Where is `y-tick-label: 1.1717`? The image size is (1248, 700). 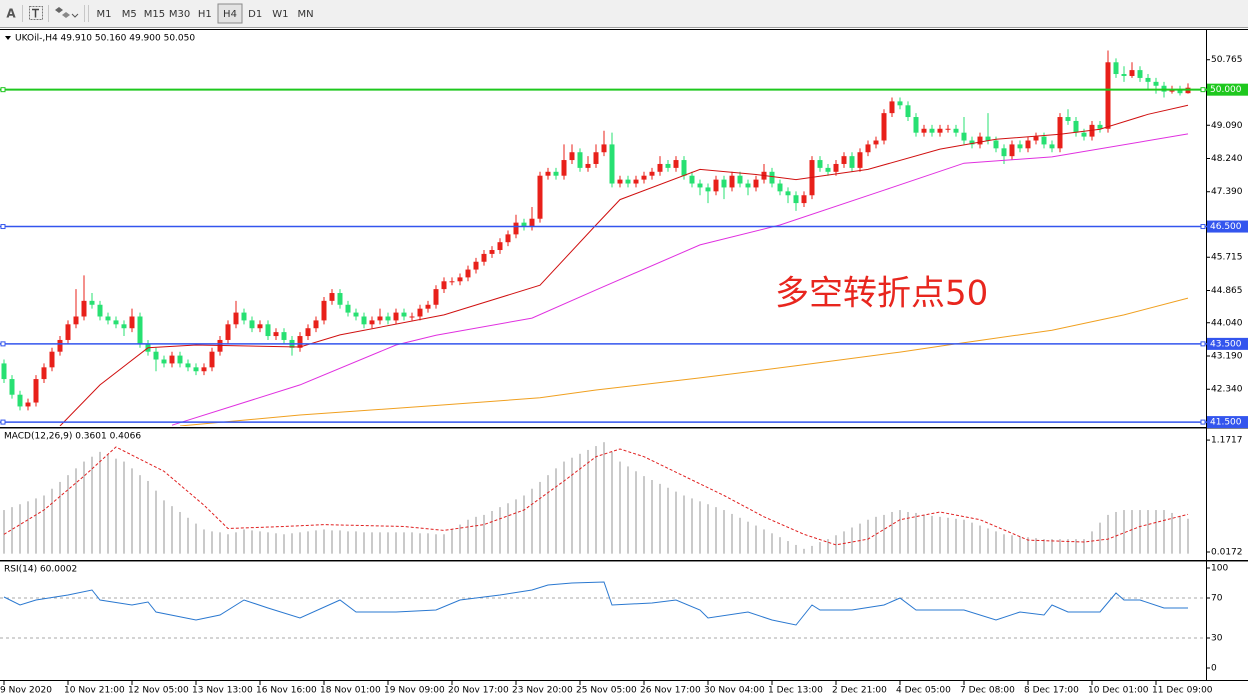 y-tick-label: 1.1717 is located at coordinates (1227, 441).